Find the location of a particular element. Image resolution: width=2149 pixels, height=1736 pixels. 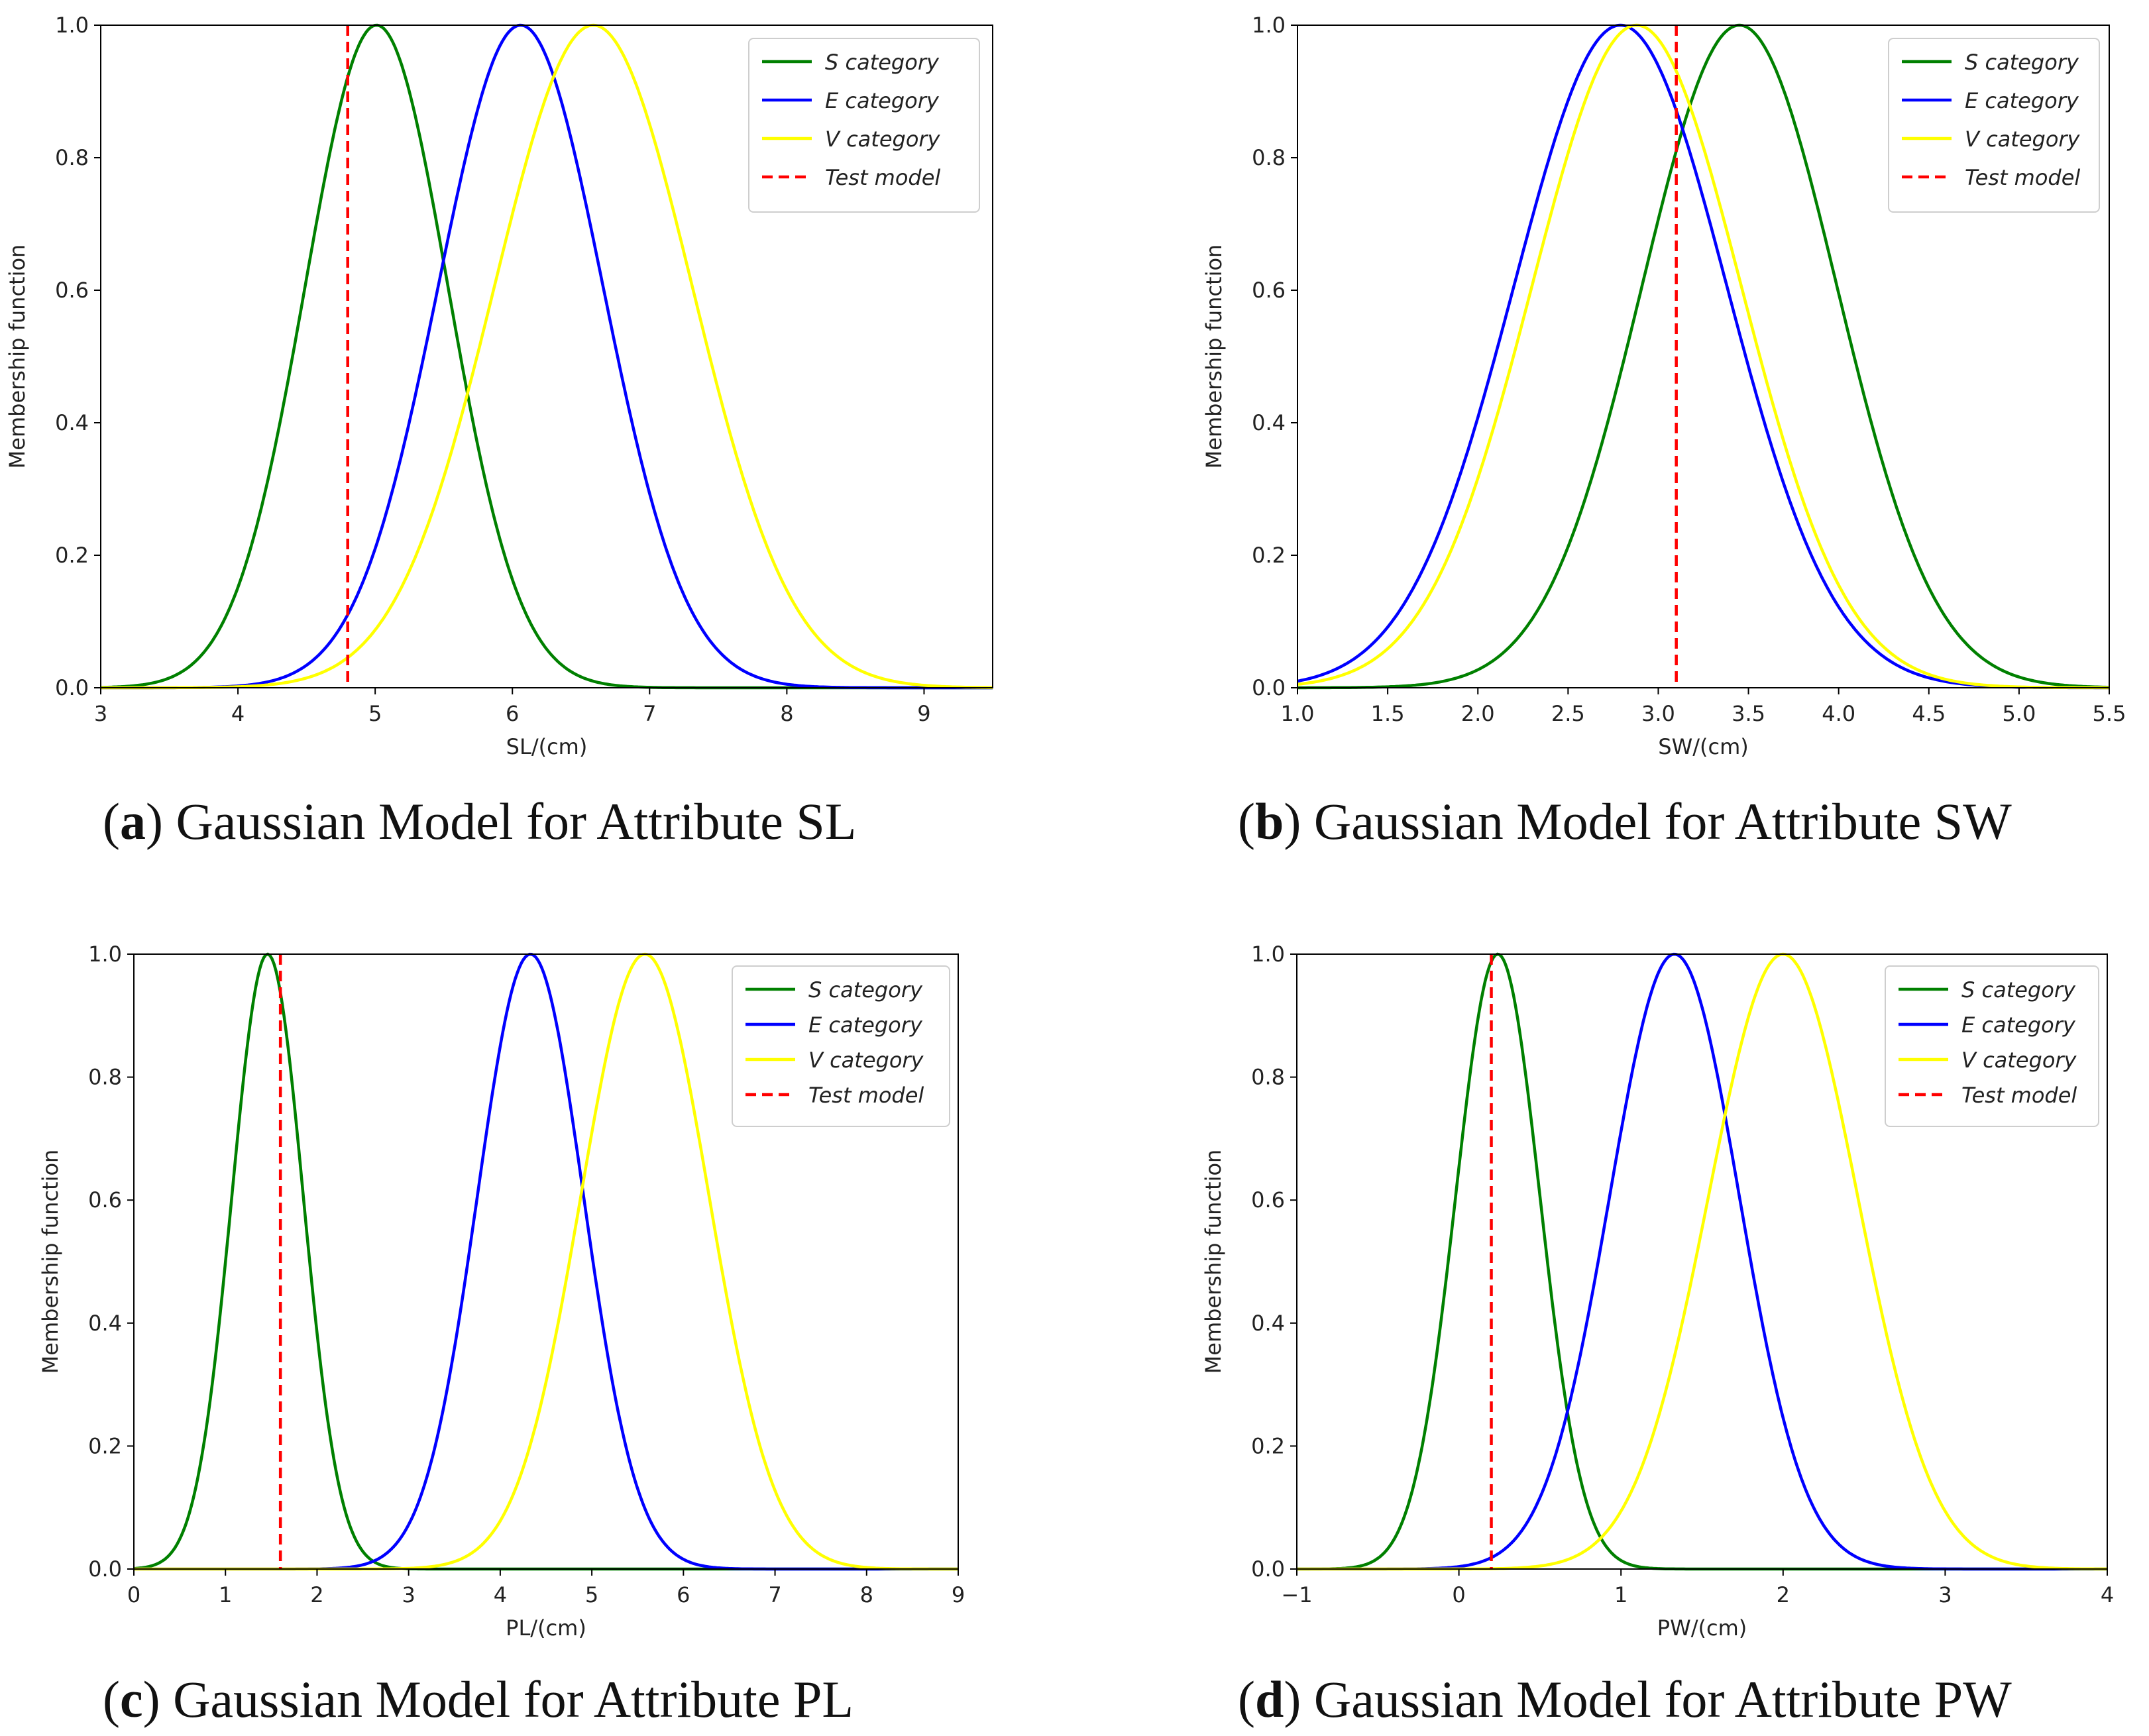

chart-a-ytick-label: 0.8 is located at coordinates (72, 157).